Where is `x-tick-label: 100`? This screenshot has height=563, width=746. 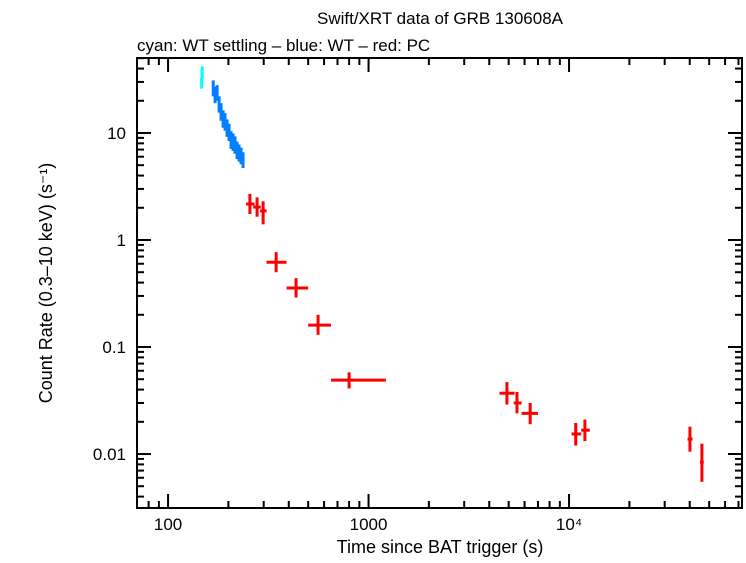
x-tick-label: 100 is located at coordinates (168, 524).